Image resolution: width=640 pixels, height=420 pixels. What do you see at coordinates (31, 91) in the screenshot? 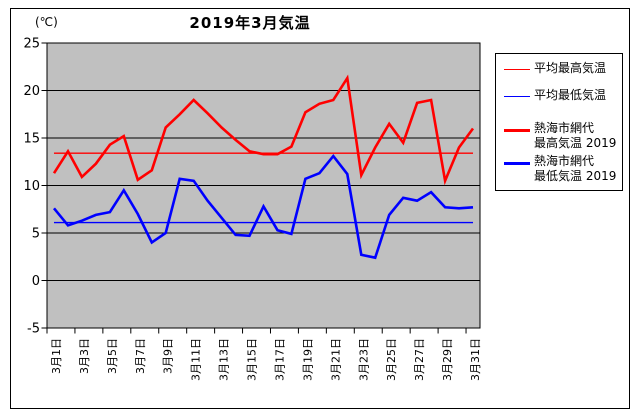
I see `y-tick-label-20: 20` at bounding box center [31, 91].